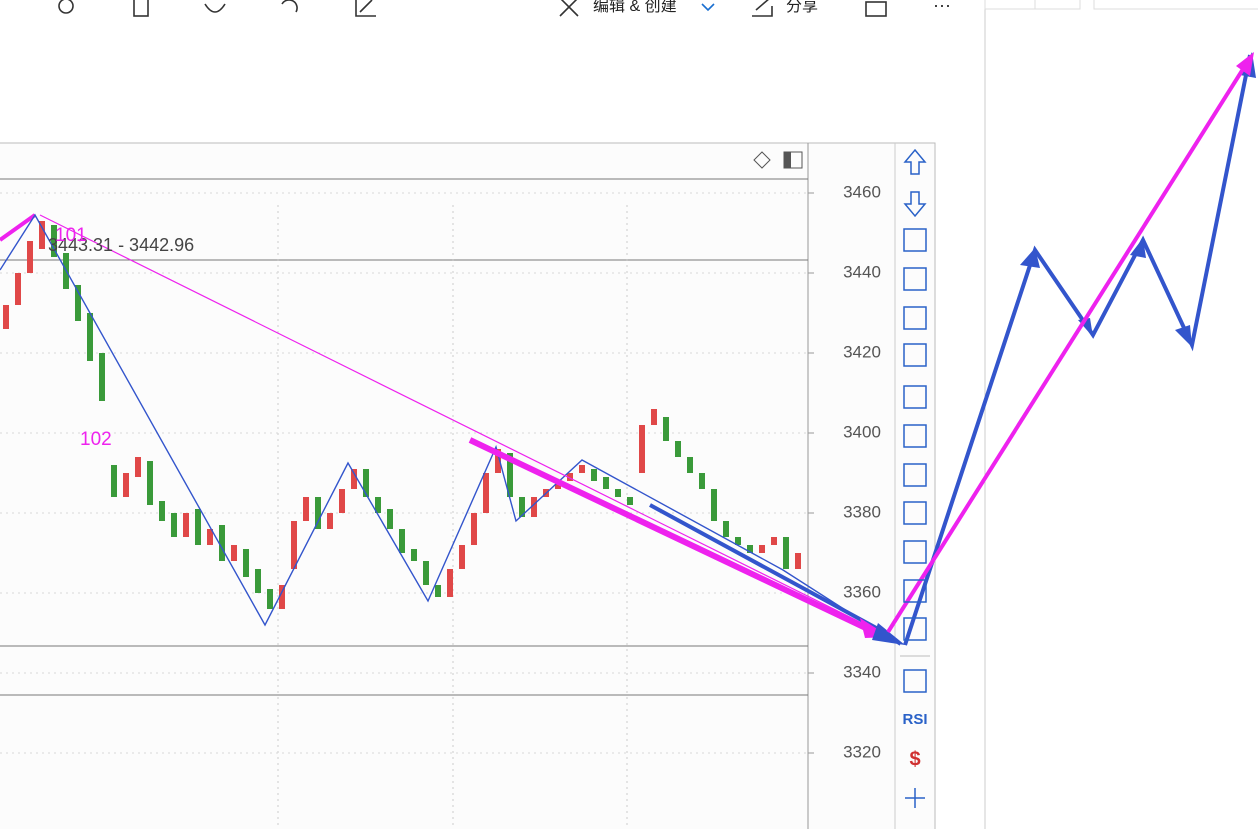  What do you see at coordinates (787, 160) in the screenshot?
I see `panel-icon-fill` at bounding box center [787, 160].